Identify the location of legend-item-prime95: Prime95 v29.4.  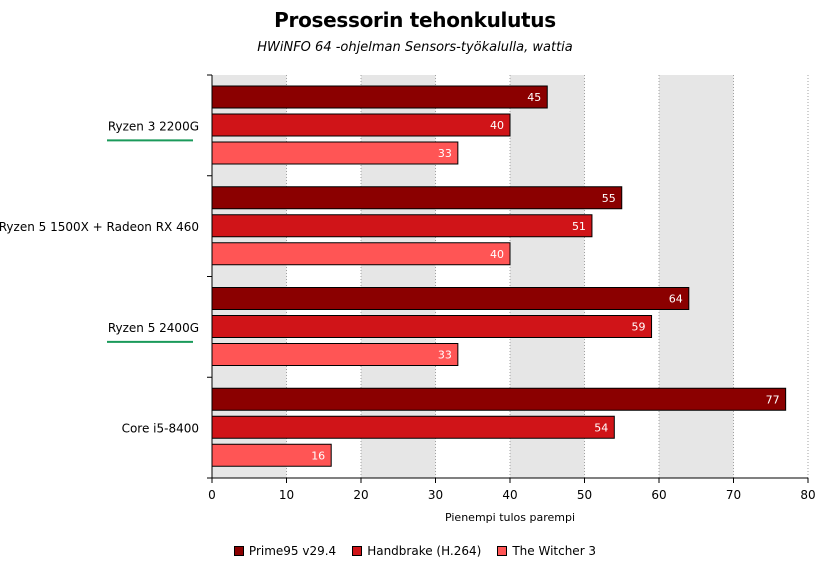
(285, 551).